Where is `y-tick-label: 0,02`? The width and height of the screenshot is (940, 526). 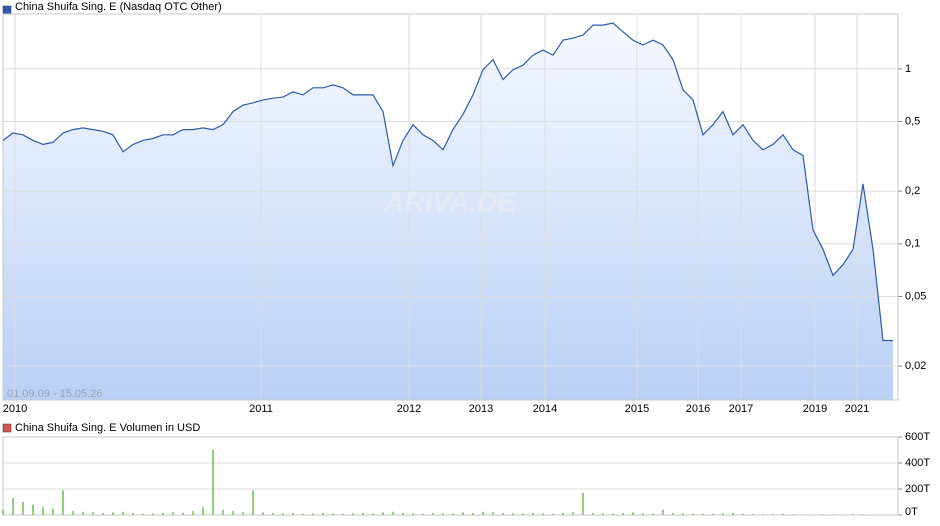 y-tick-label: 0,02 is located at coordinates (915, 366).